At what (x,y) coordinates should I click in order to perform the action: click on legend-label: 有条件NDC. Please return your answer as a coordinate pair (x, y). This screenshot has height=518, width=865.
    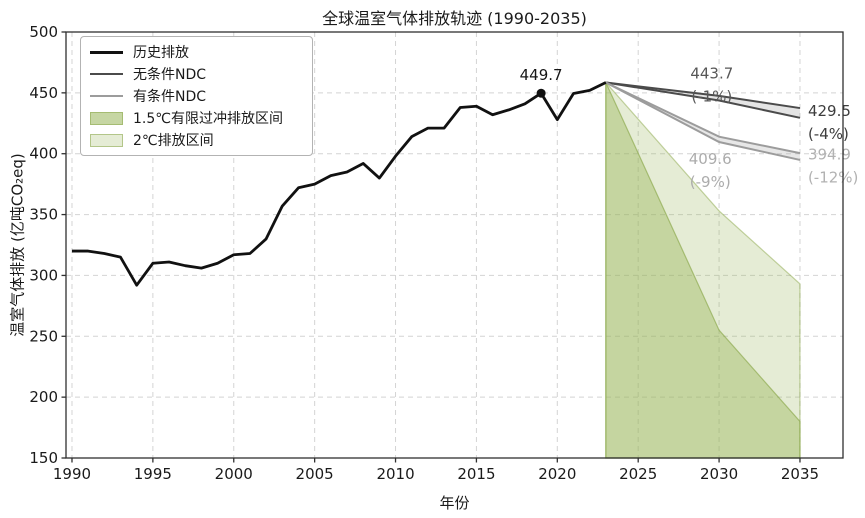
    Looking at the image, I should click on (170, 97).